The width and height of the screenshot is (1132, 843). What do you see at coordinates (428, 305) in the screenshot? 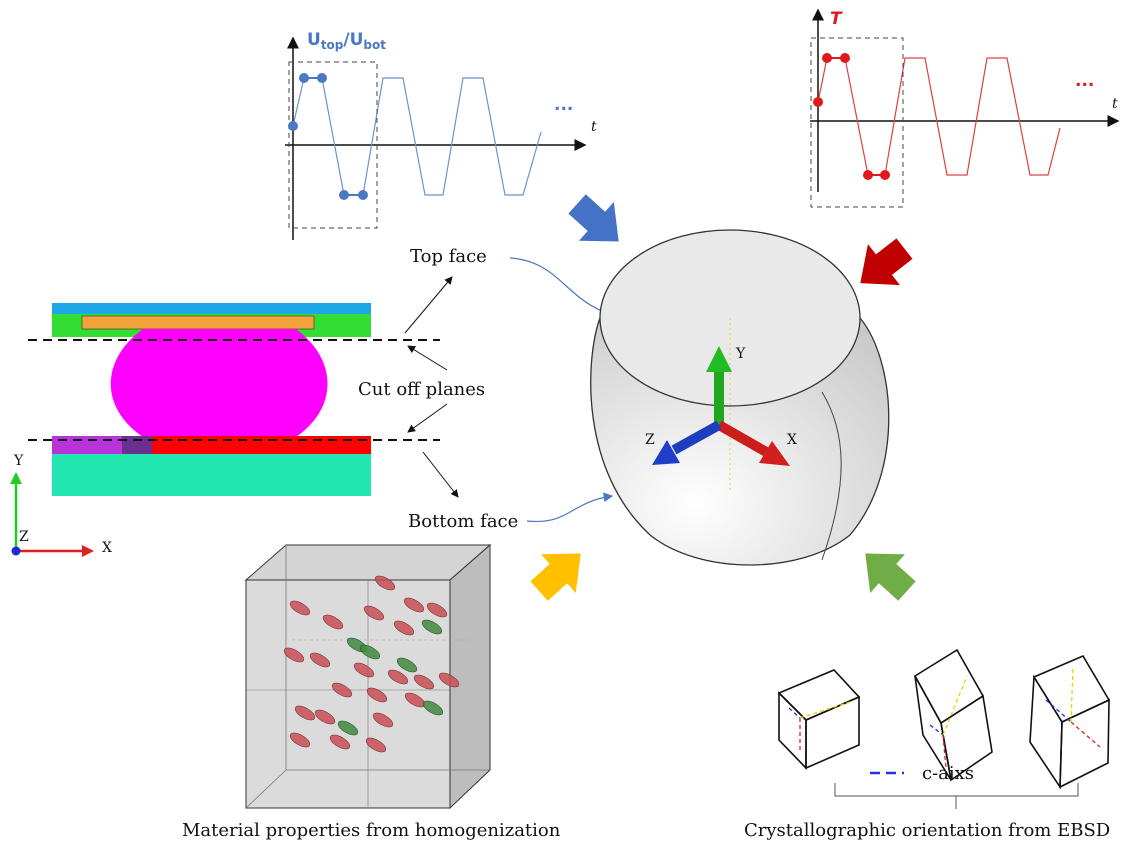
I see `top-face-pointer` at bounding box center [428, 305].